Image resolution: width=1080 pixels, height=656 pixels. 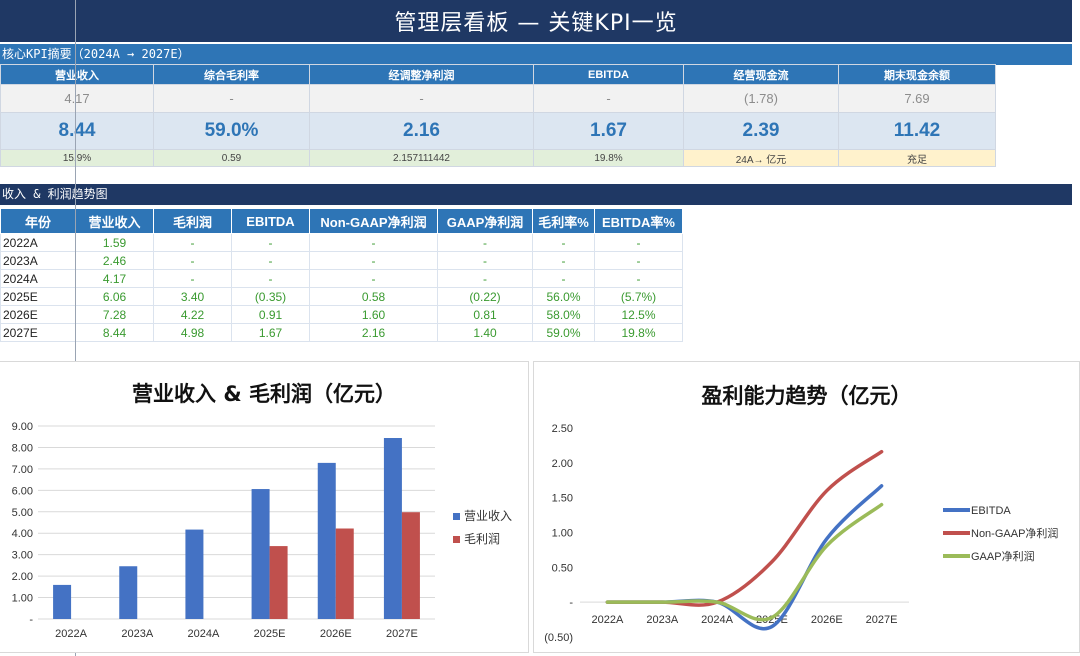 What do you see at coordinates (31, 620) in the screenshot?
I see `y-tick-label: -` at bounding box center [31, 620].